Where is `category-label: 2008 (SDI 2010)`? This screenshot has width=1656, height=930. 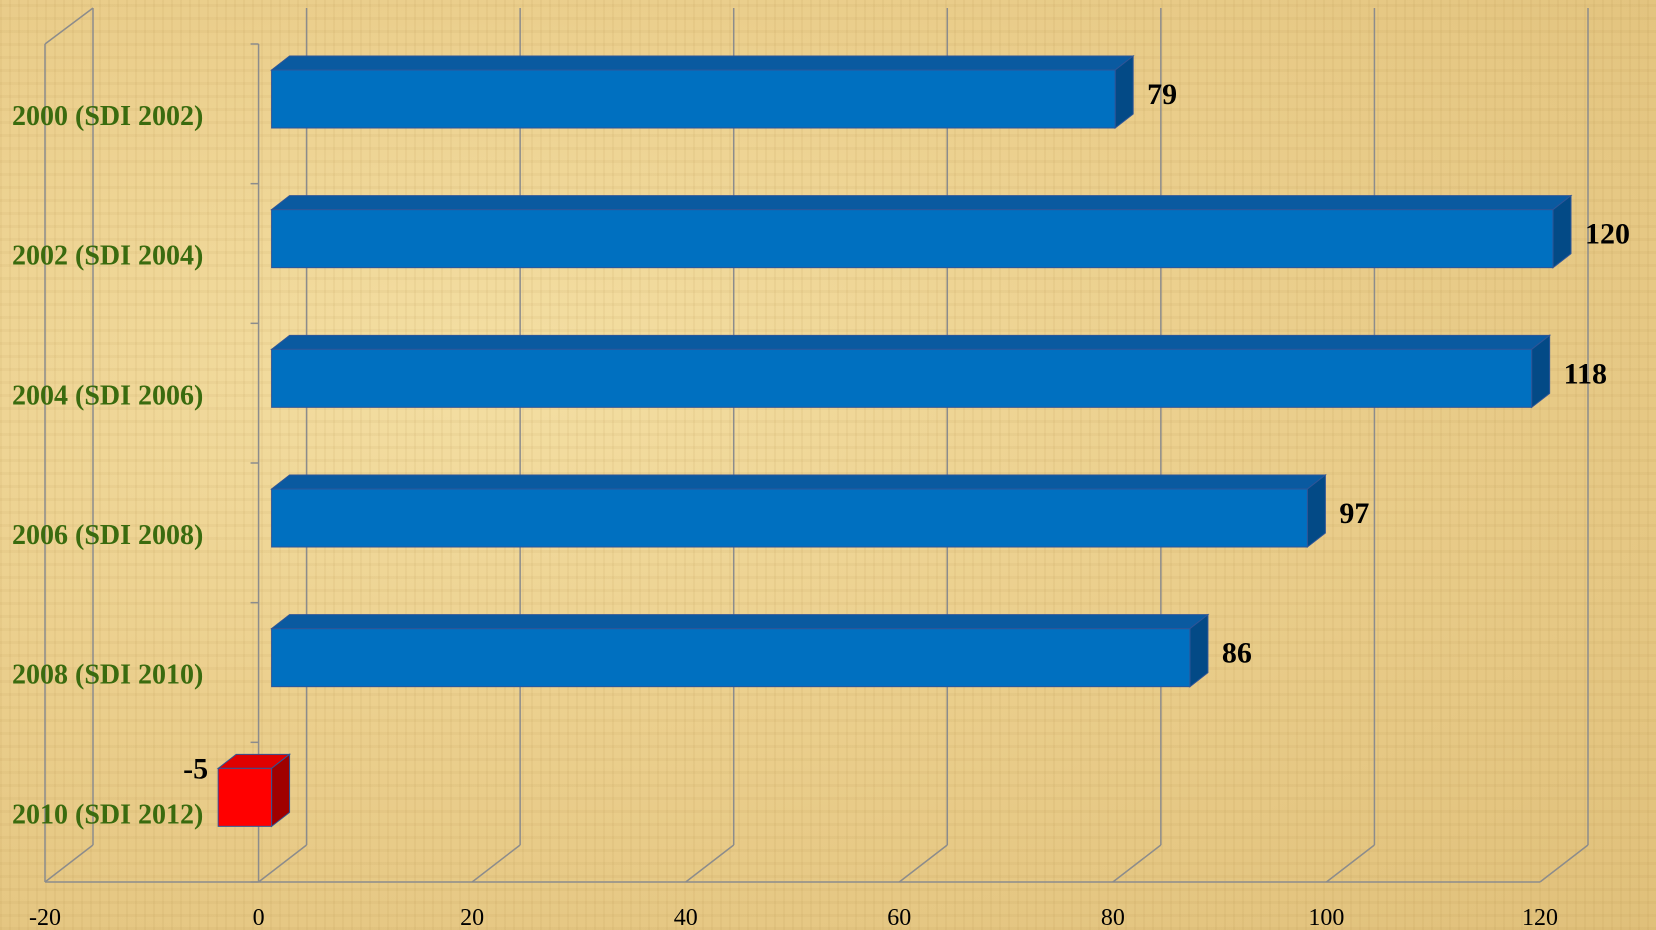 category-label: 2008 (SDI 2010) is located at coordinates (107, 675).